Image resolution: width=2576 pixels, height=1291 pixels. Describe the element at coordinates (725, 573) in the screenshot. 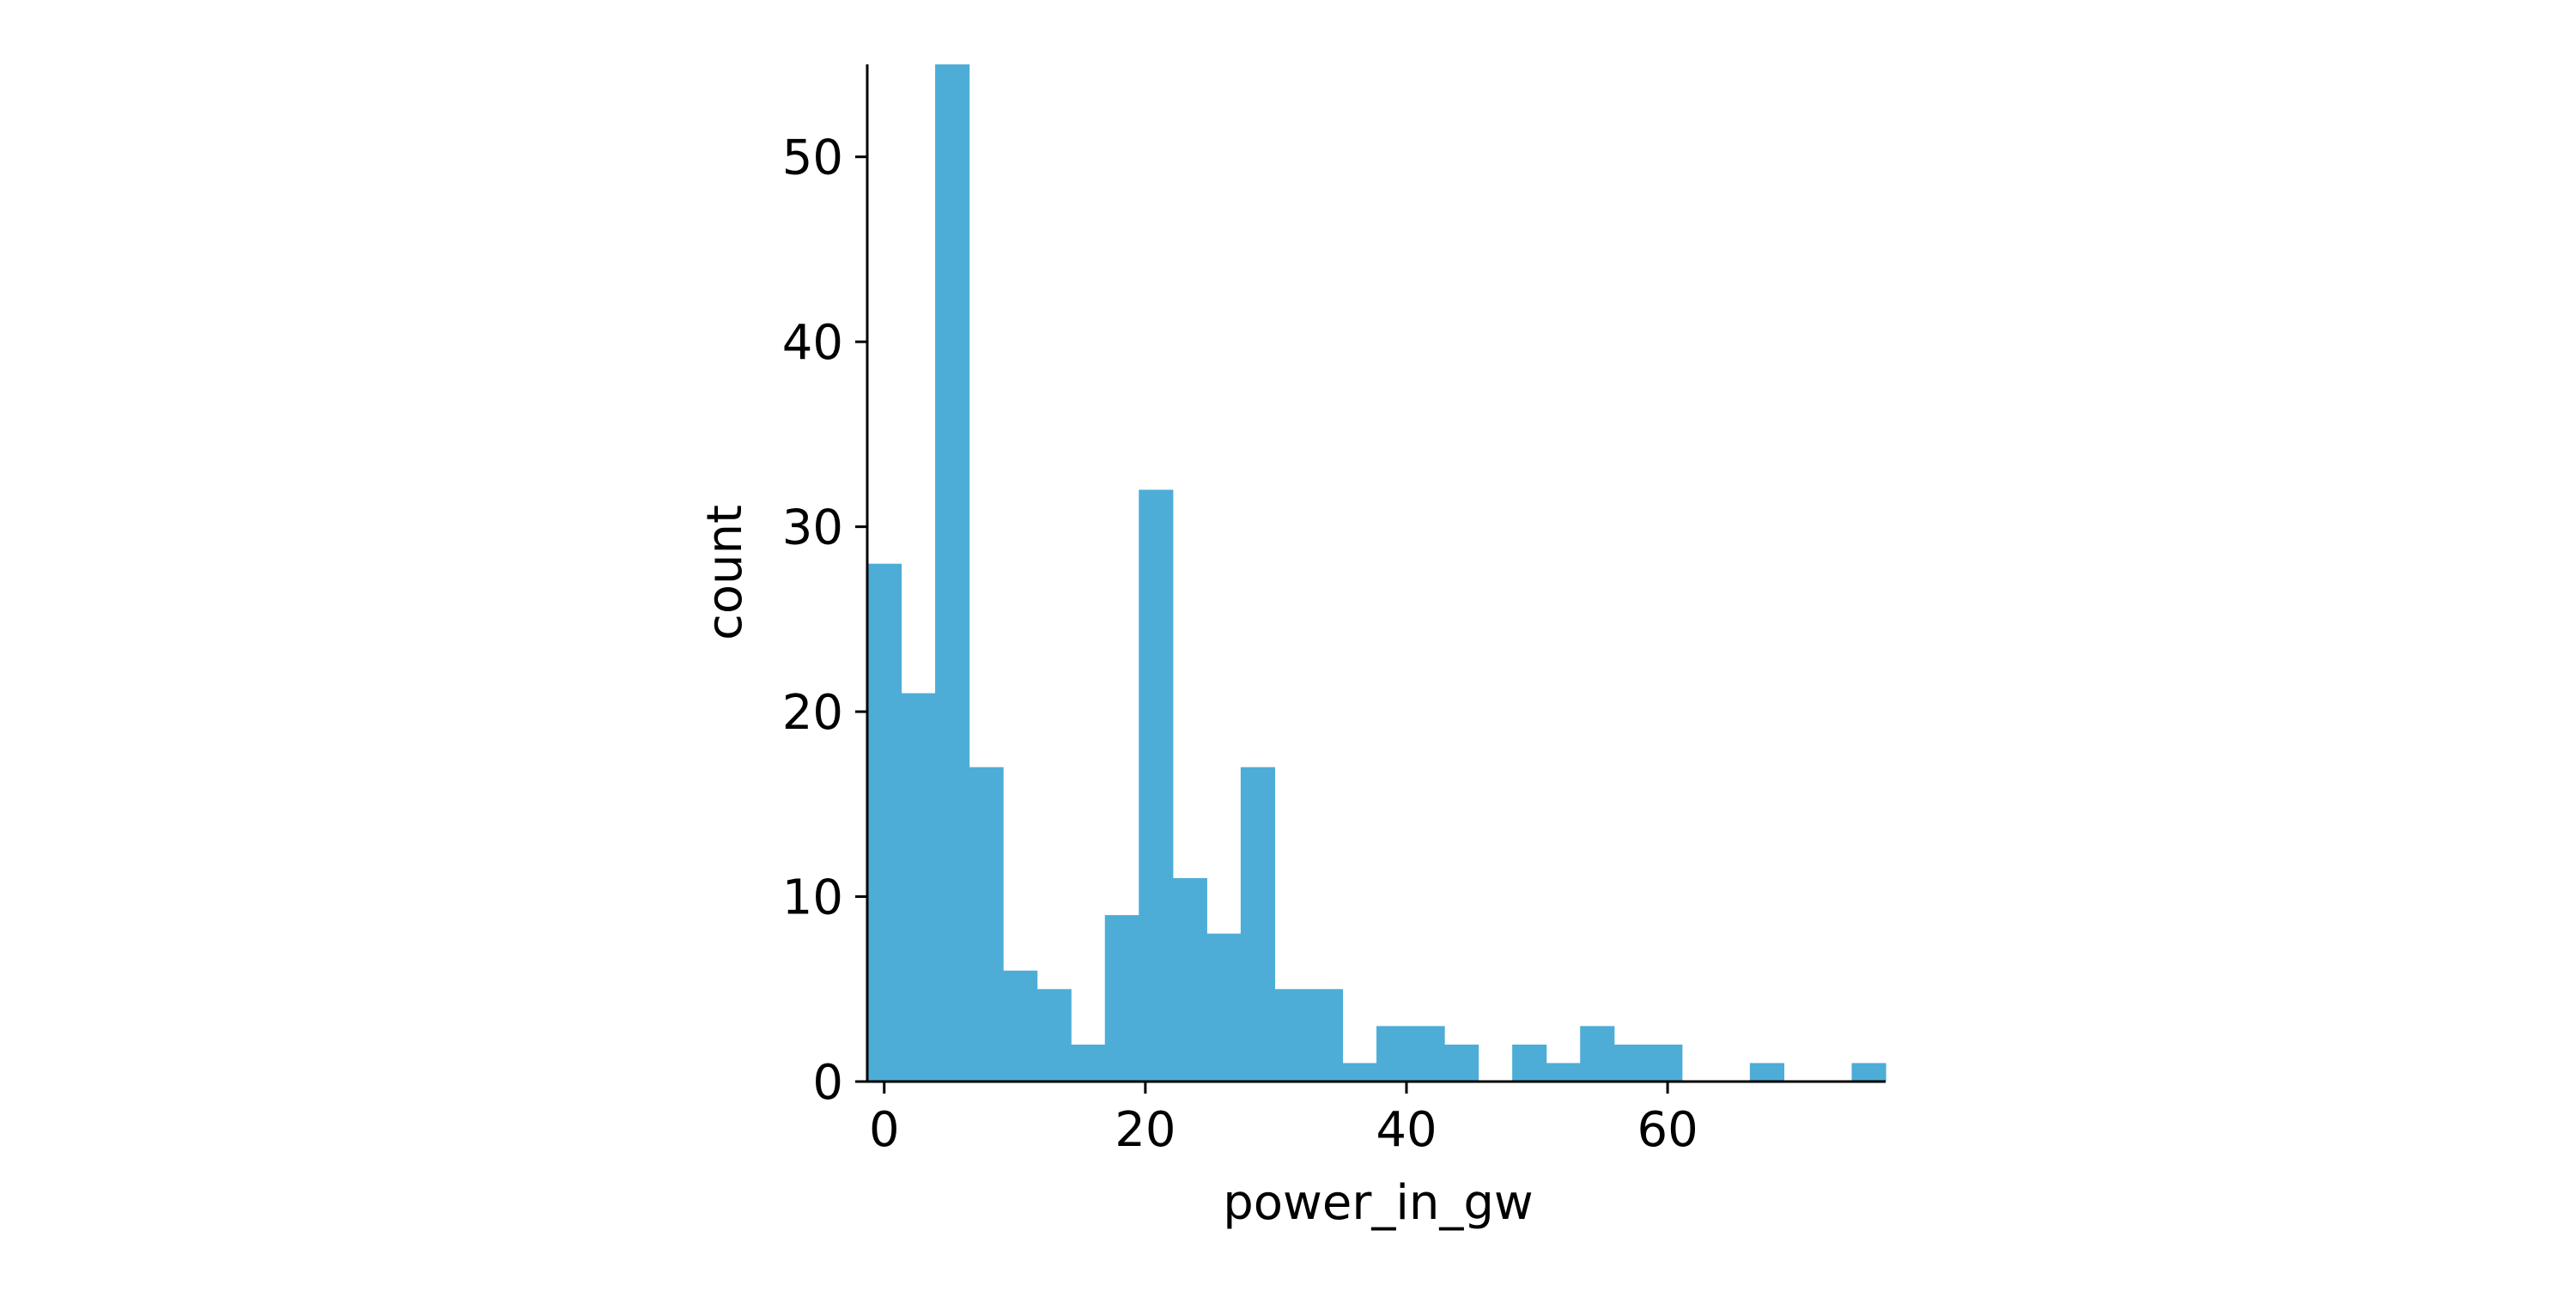

I see `y-axis-label: count` at that location.